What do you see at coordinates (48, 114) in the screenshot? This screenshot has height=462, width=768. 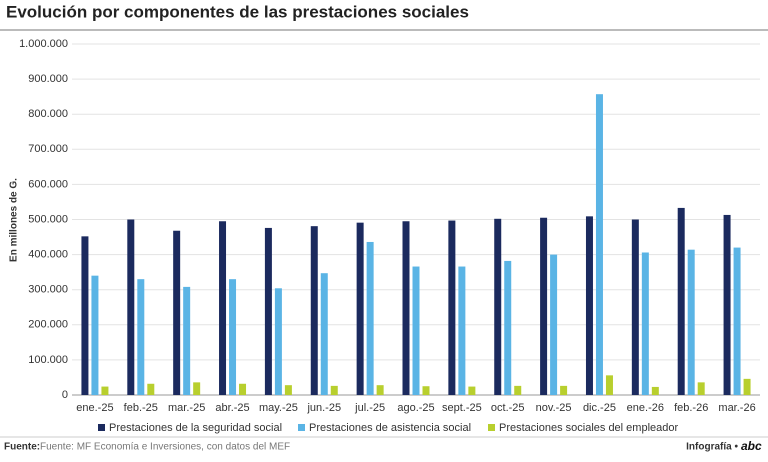 I see `y-tick-label: 800.000` at bounding box center [48, 114].